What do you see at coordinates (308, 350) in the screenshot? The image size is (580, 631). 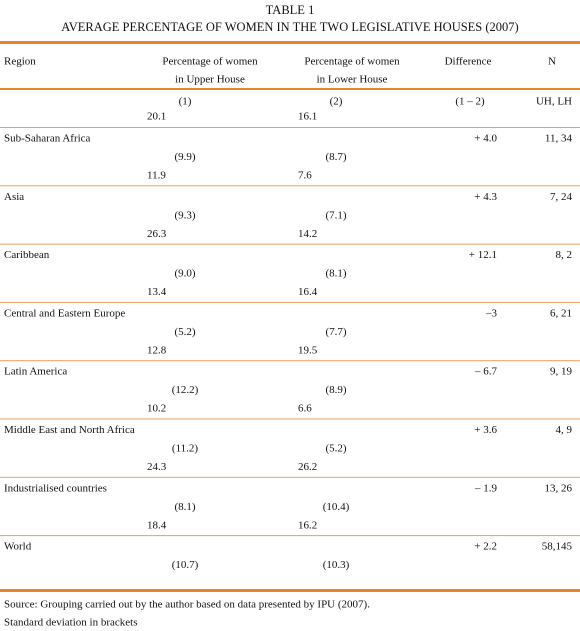 I see `cell-lower: 19.5` at bounding box center [308, 350].